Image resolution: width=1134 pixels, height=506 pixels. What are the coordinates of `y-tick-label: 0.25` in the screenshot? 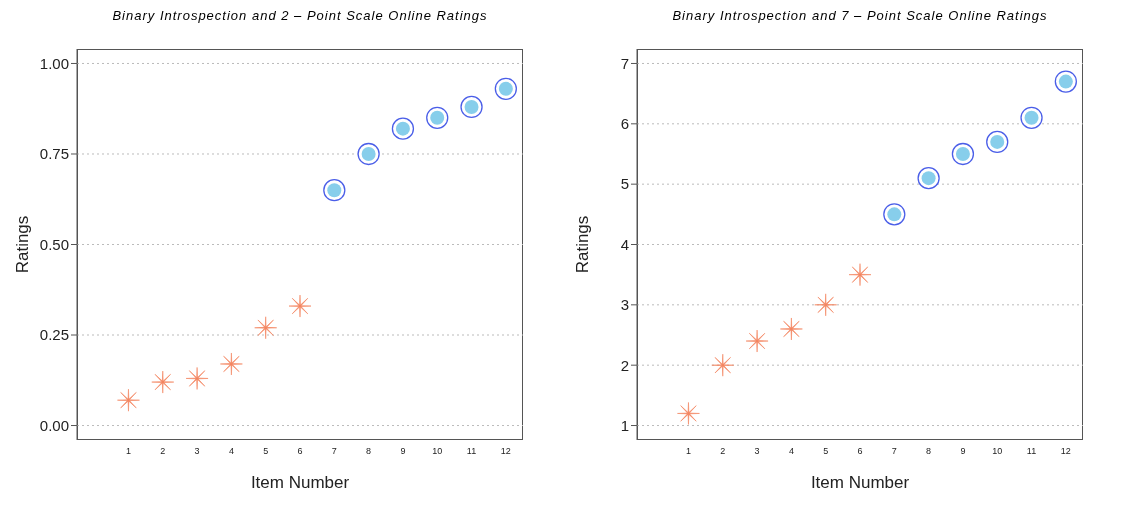 It's located at (54, 335).